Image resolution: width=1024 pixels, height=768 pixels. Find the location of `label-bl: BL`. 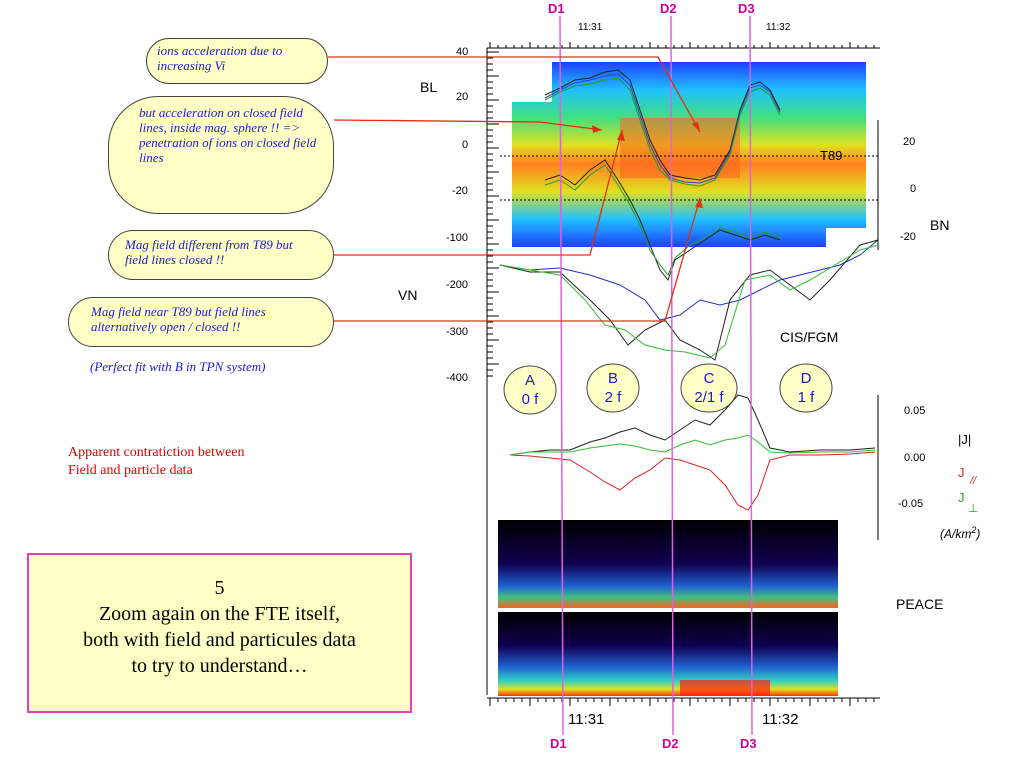

label-bl: BL is located at coordinates (428, 87).